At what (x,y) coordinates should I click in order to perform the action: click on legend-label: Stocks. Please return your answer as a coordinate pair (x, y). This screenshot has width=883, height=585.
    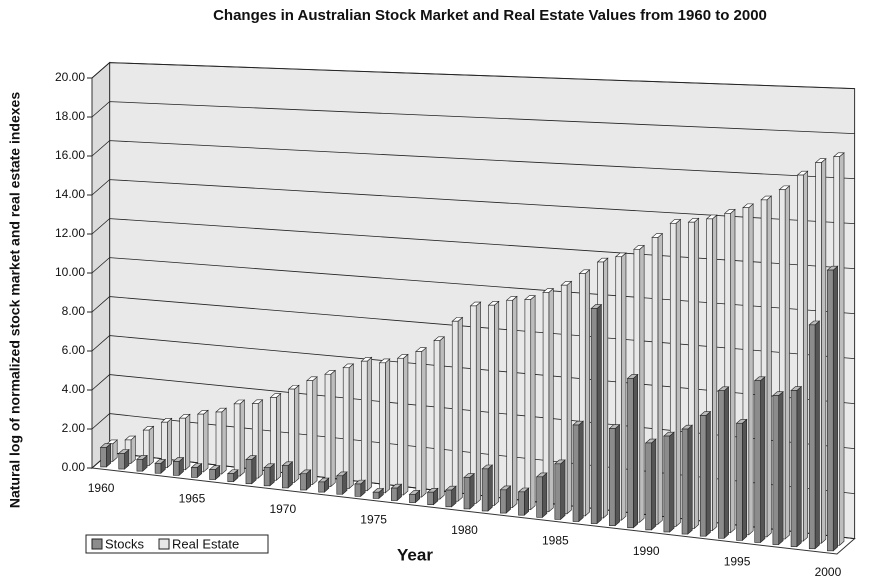
    Looking at the image, I should click on (125, 543).